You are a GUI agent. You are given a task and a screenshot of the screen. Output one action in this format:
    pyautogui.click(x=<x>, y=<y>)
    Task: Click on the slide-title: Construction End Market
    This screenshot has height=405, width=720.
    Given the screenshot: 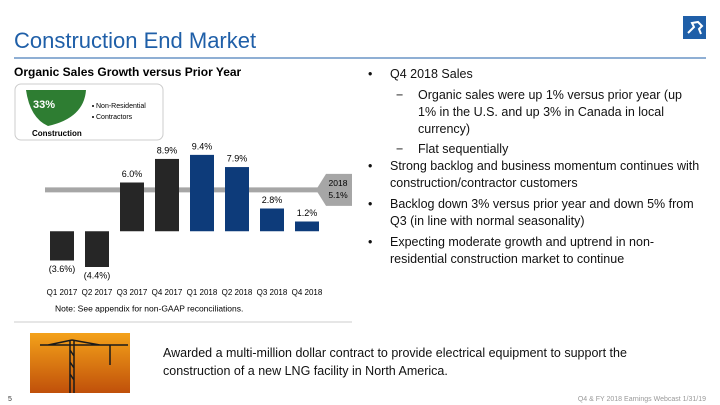 What is the action you would take?
    pyautogui.click(x=135, y=40)
    